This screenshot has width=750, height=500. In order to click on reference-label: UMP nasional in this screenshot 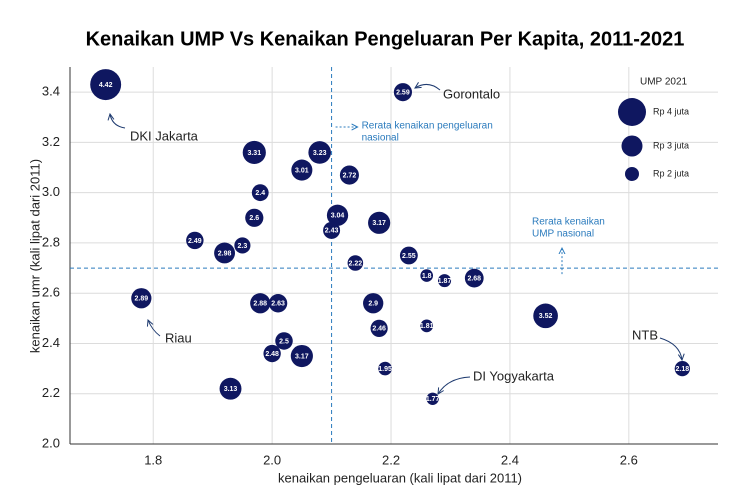, I will do `click(563, 234)`.